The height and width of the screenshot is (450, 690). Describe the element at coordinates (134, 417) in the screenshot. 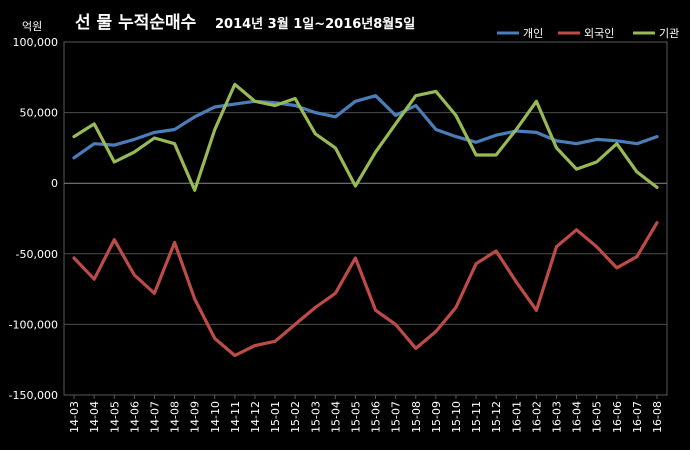

I see `x-tick-label: 14-06` at that location.